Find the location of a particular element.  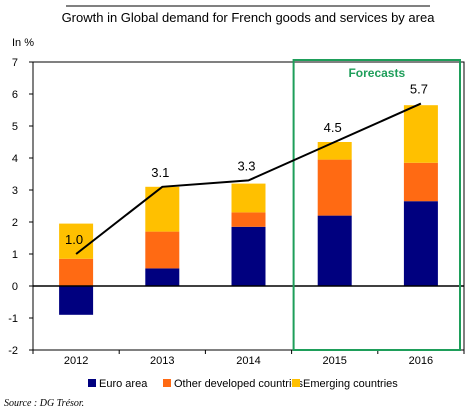

y-tick-label: 0 is located at coordinates (15, 287).